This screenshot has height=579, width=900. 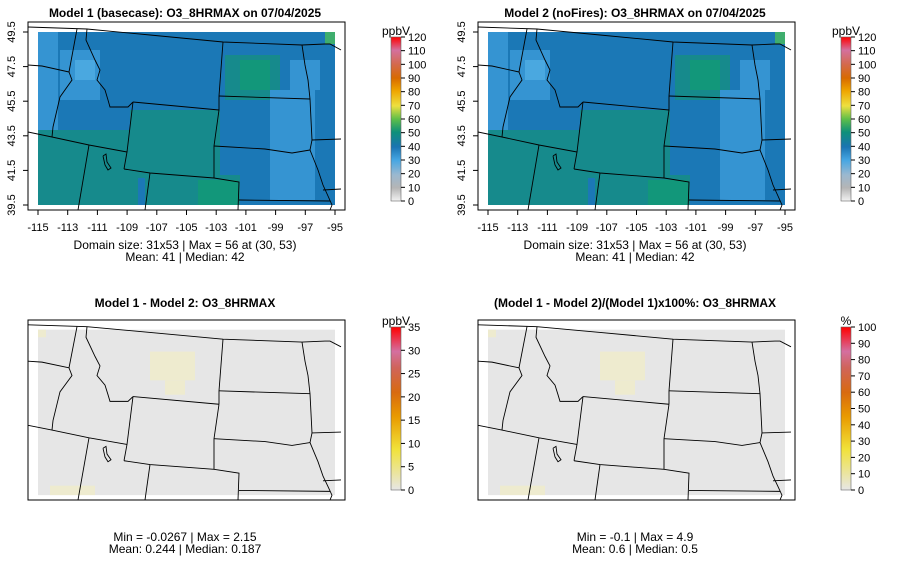 What do you see at coordinates (864, 410) in the screenshot?
I see `colorbar-tick-label: 50` at bounding box center [864, 410].